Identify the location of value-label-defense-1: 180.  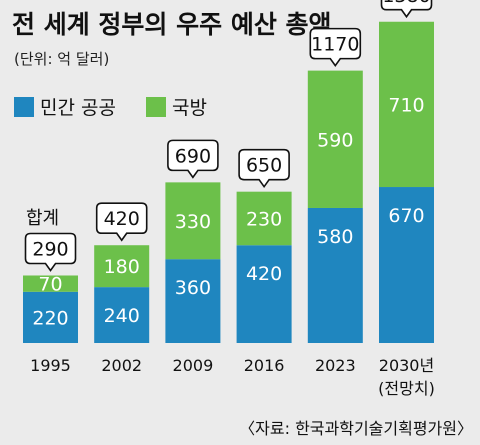
(122, 267).